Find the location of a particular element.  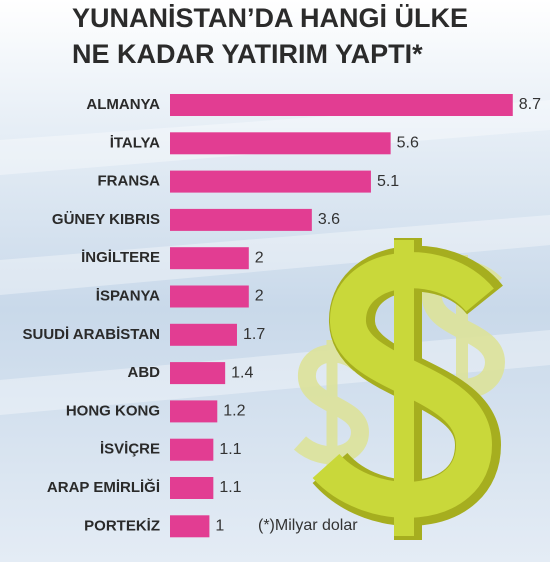

category-label: ALMANYA is located at coordinates (123, 104).